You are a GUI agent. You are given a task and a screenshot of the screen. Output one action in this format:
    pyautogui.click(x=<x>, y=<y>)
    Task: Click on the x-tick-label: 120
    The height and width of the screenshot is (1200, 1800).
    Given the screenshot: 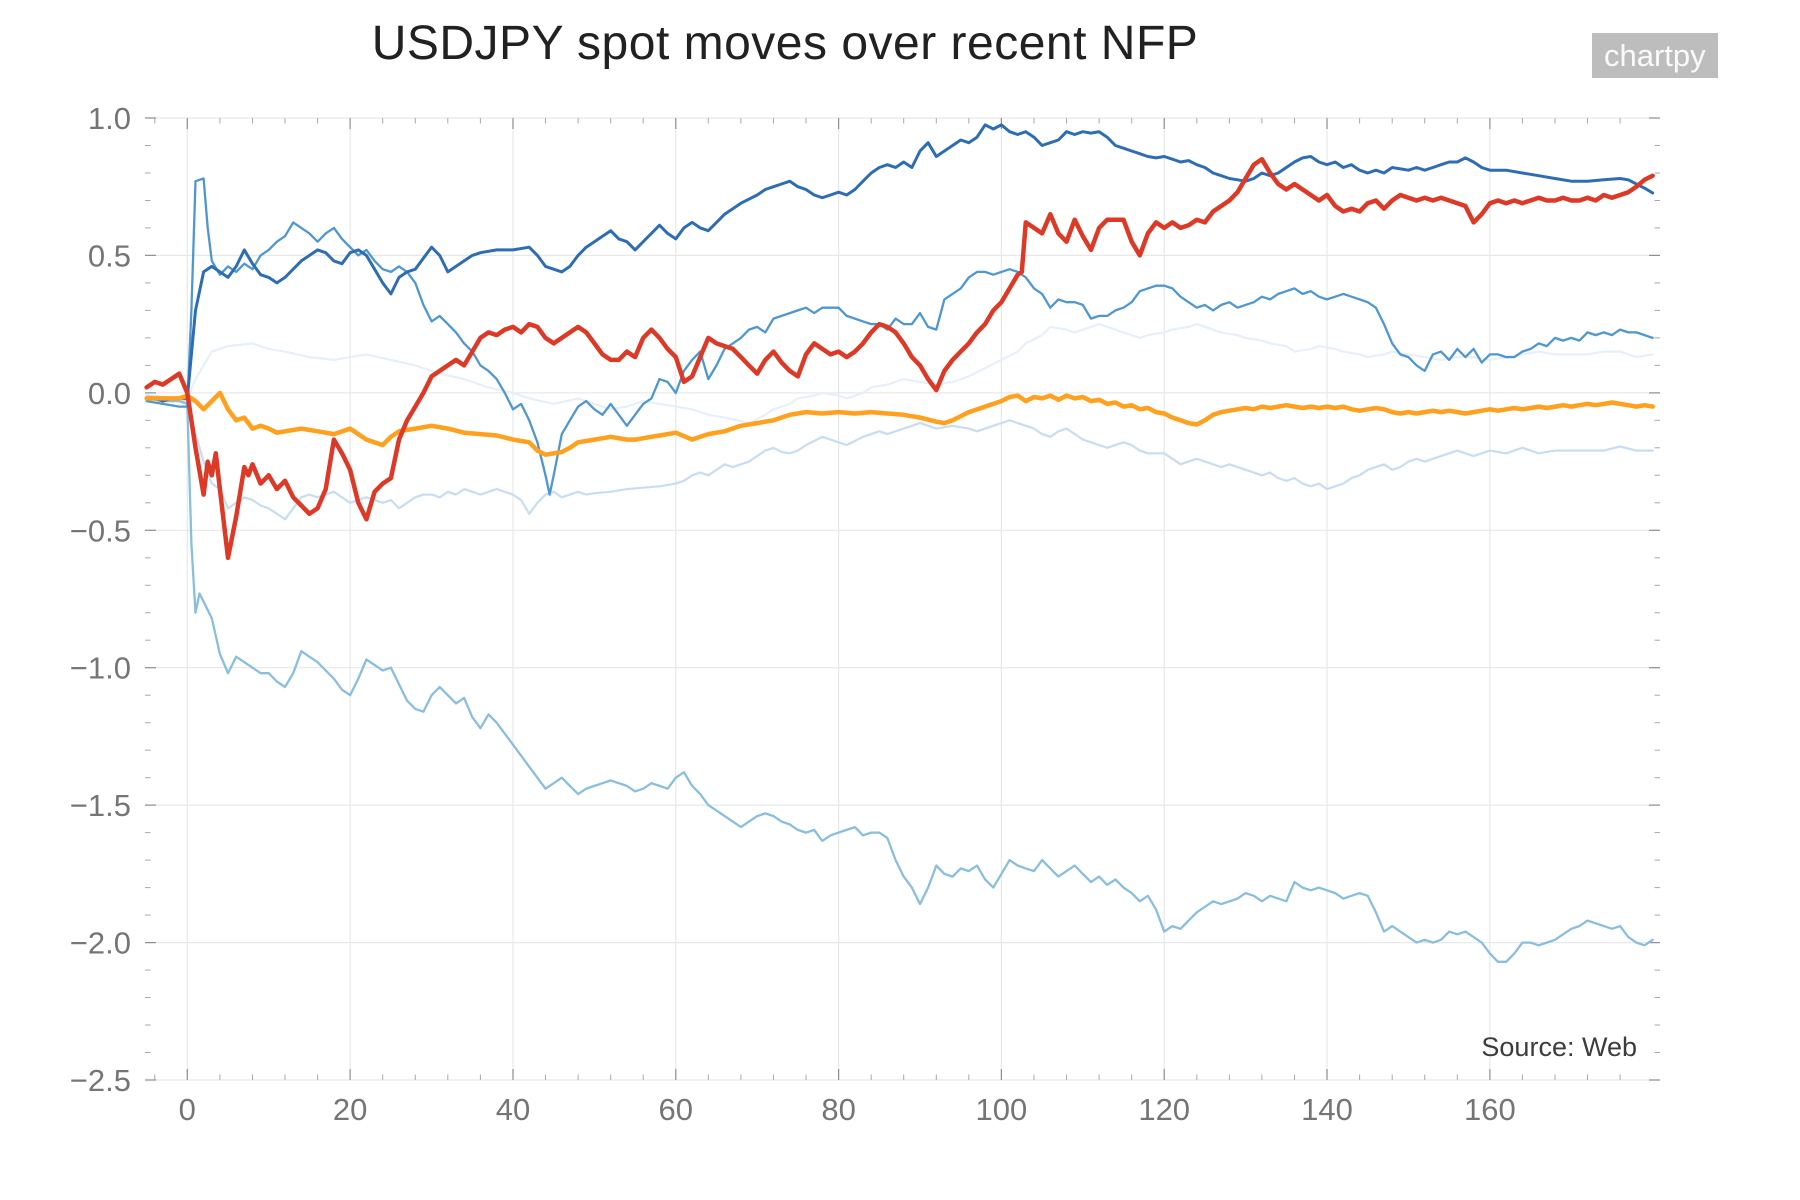 What is the action you would take?
    pyautogui.click(x=1164, y=1109)
    